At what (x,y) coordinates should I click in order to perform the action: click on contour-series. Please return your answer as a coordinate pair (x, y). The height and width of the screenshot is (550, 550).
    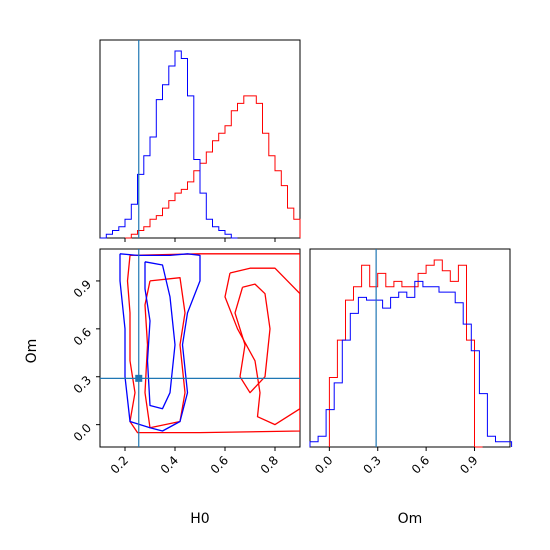
    Looking at the image, I should click on (200, 348).